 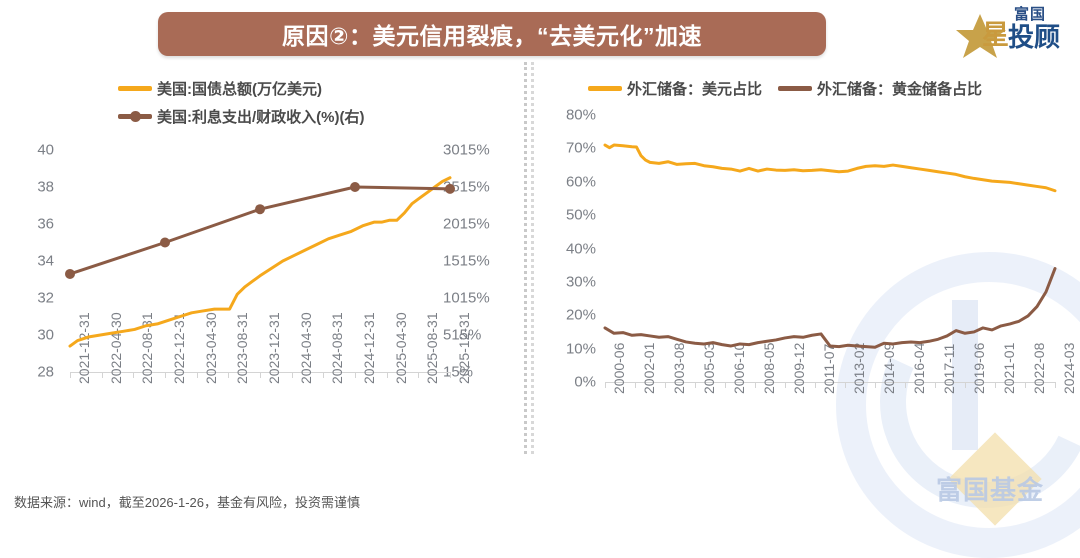 I want to click on legend-label: 美国:利息支出/财政收入(%)(右), so click(x=261, y=117).